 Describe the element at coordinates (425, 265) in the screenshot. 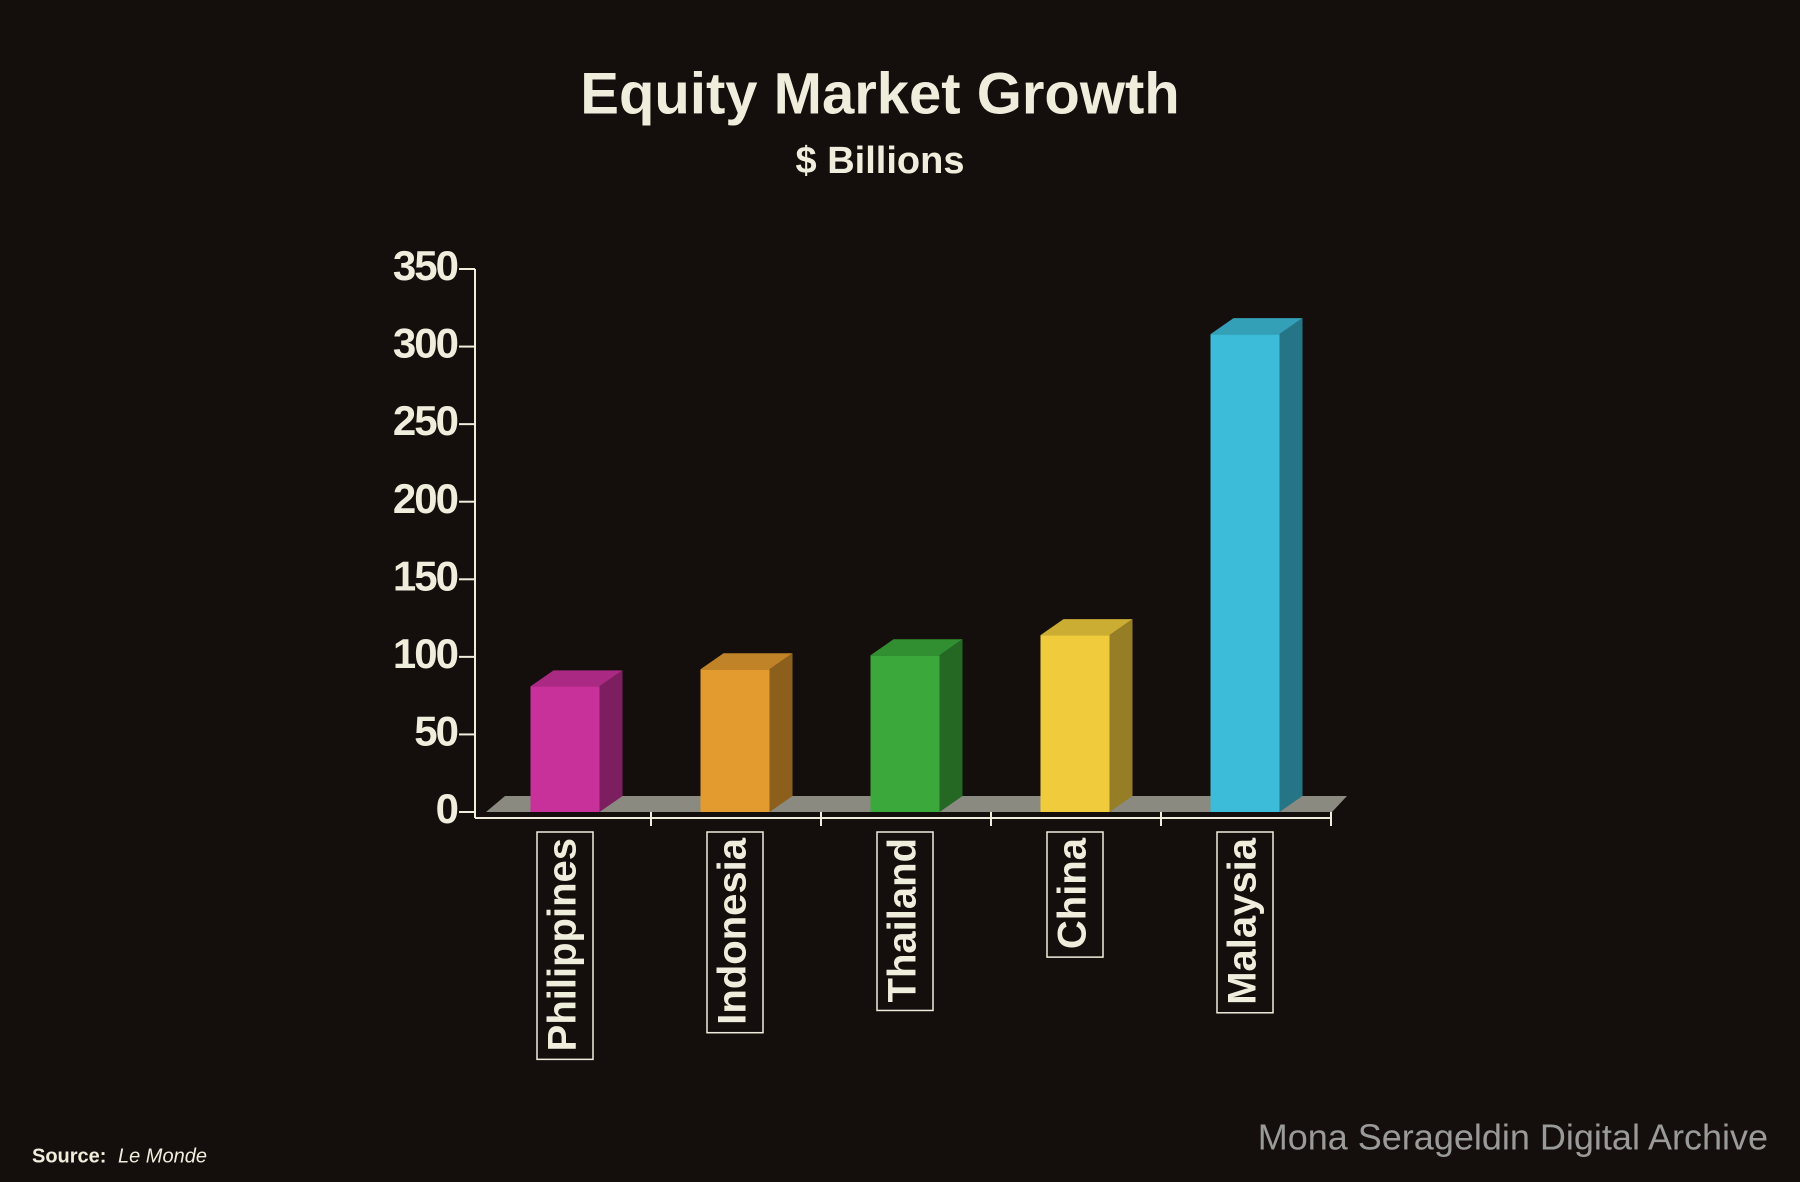

I see `y-tick-label: 350` at that location.